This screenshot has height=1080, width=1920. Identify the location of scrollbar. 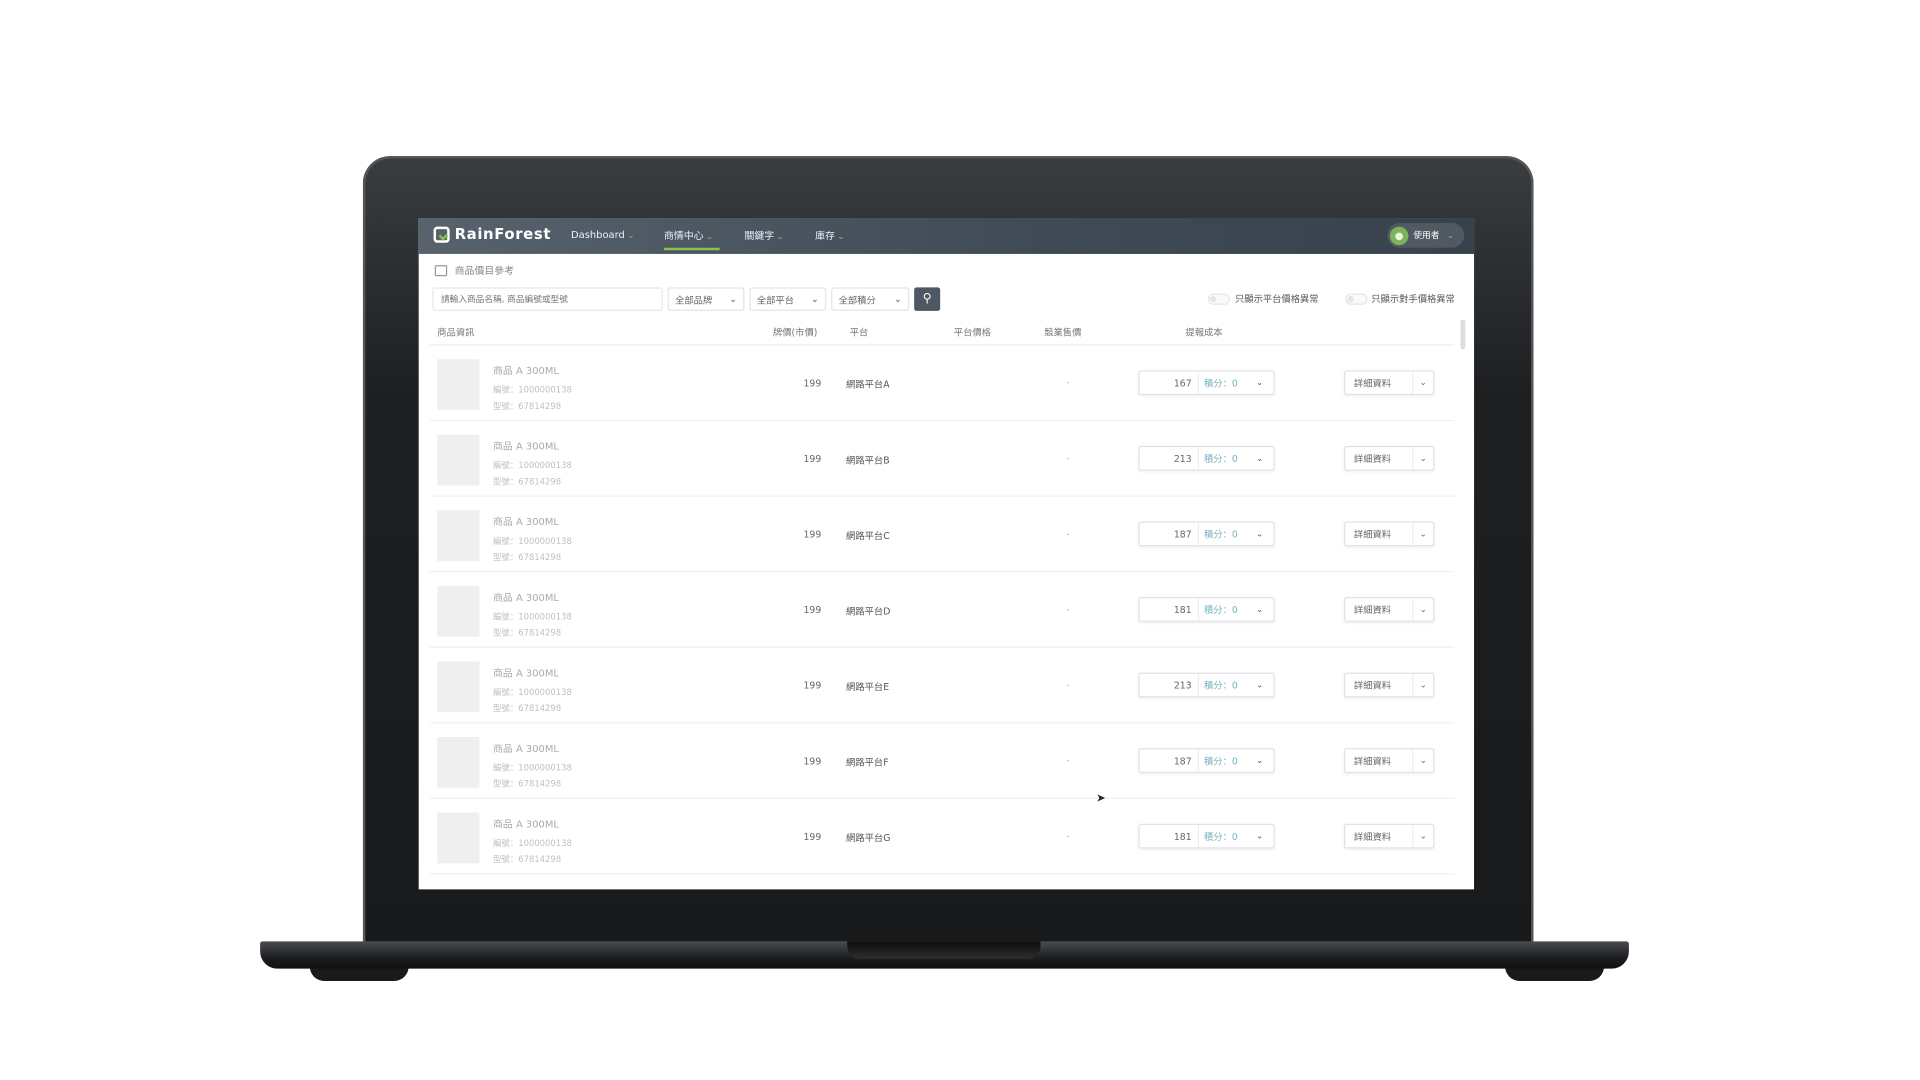
(1463, 334).